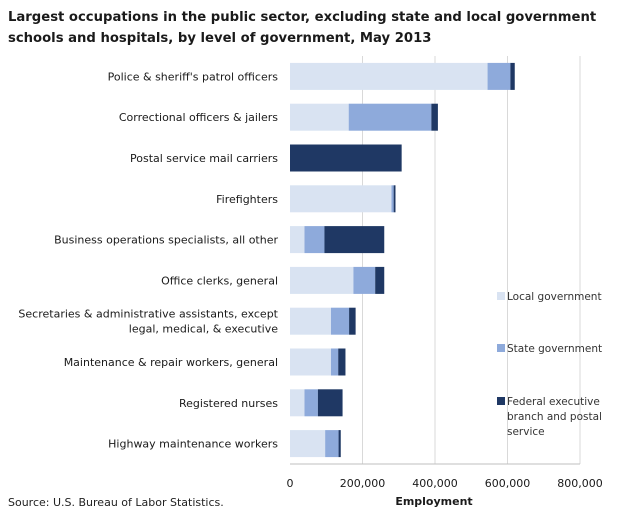  What do you see at coordinates (203, 329) in the screenshot?
I see `category-label: legal, medical, & executive` at bounding box center [203, 329].